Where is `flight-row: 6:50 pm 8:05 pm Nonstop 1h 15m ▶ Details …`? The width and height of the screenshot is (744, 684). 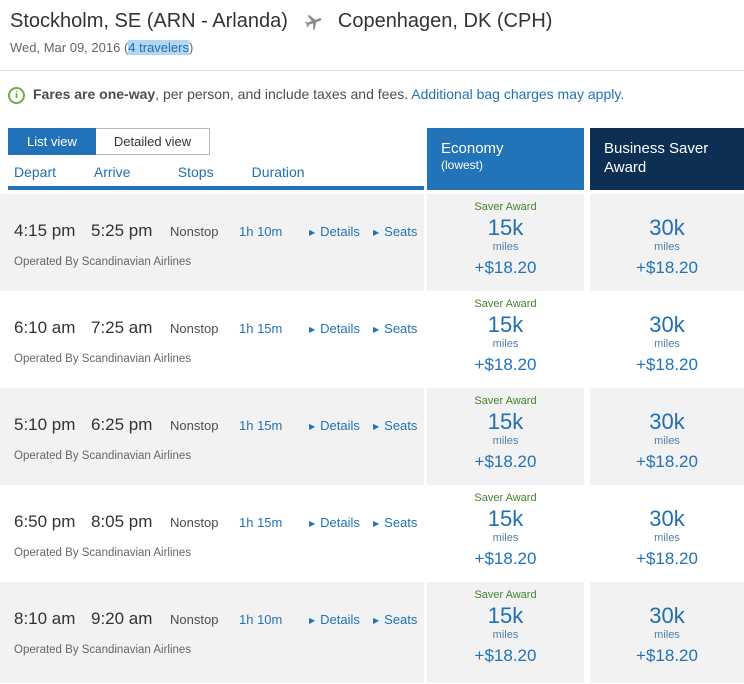 flight-row: 6:50 pm 8:05 pm Nonstop 1h 15m ▶ Details … is located at coordinates (372, 533).